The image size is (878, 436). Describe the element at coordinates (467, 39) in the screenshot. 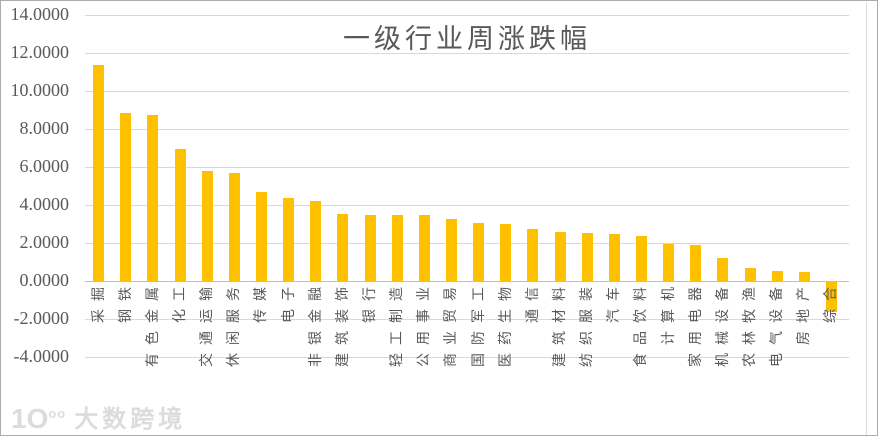

I see `chart-title: 一级行业周涨跌幅` at that location.